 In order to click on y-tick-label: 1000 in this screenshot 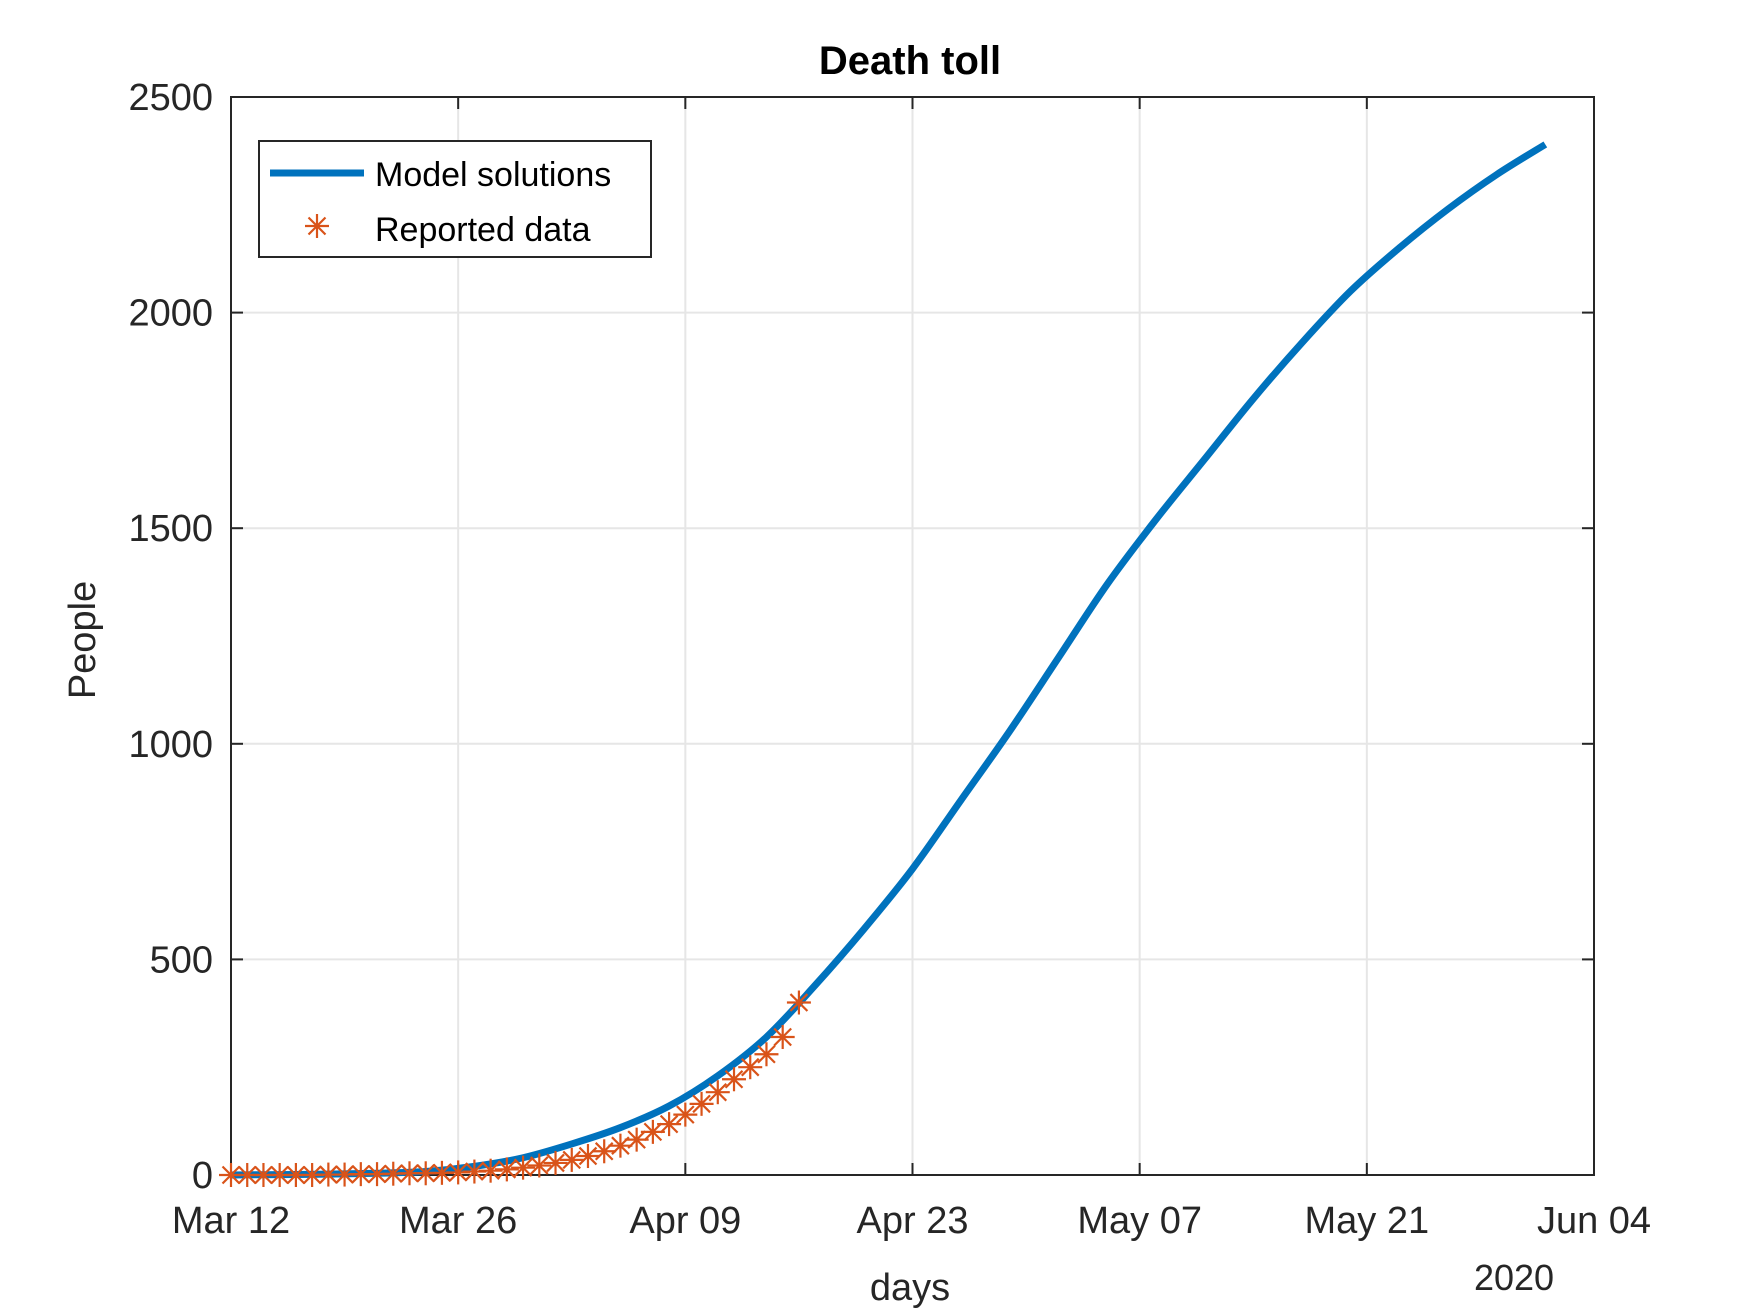, I will do `click(170, 745)`.